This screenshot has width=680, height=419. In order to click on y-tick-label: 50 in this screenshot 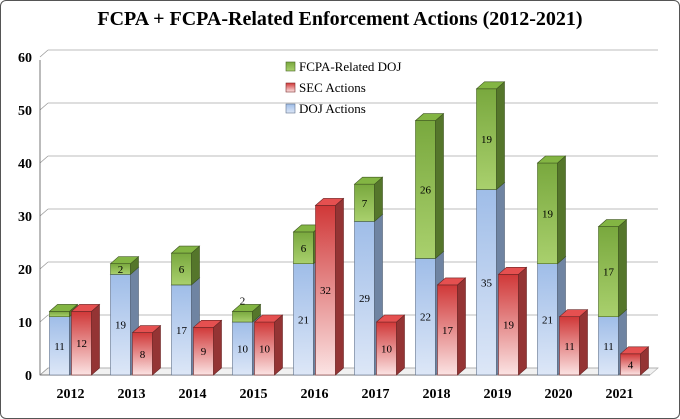, I will do `click(25, 111)`.